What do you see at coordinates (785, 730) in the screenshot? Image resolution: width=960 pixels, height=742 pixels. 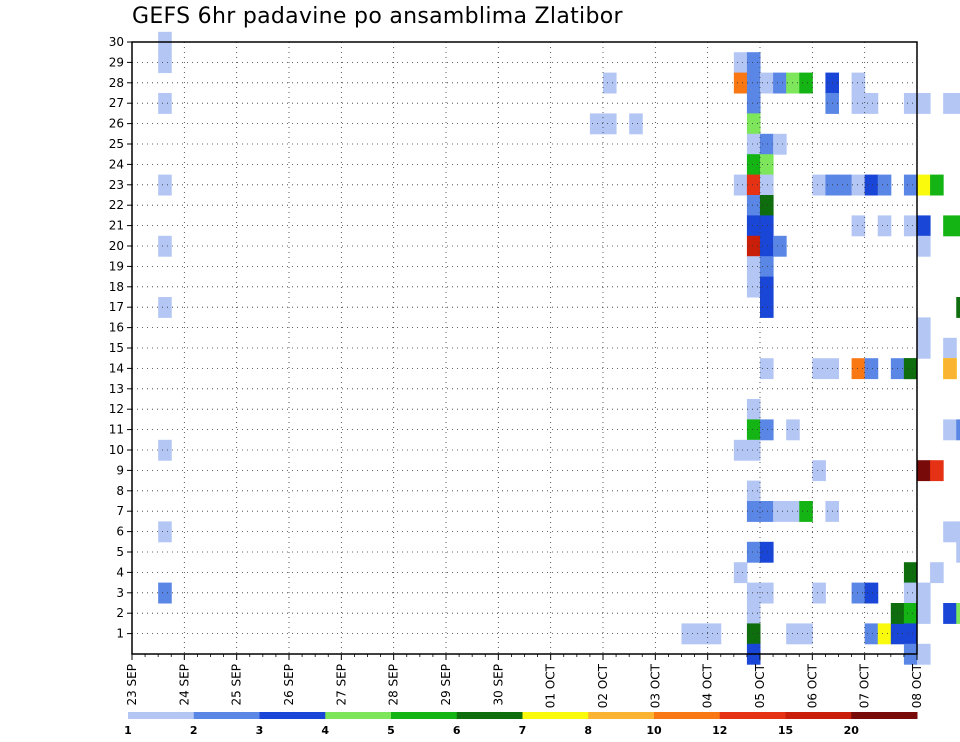 I see `colorbar-label: 15` at bounding box center [785, 730].